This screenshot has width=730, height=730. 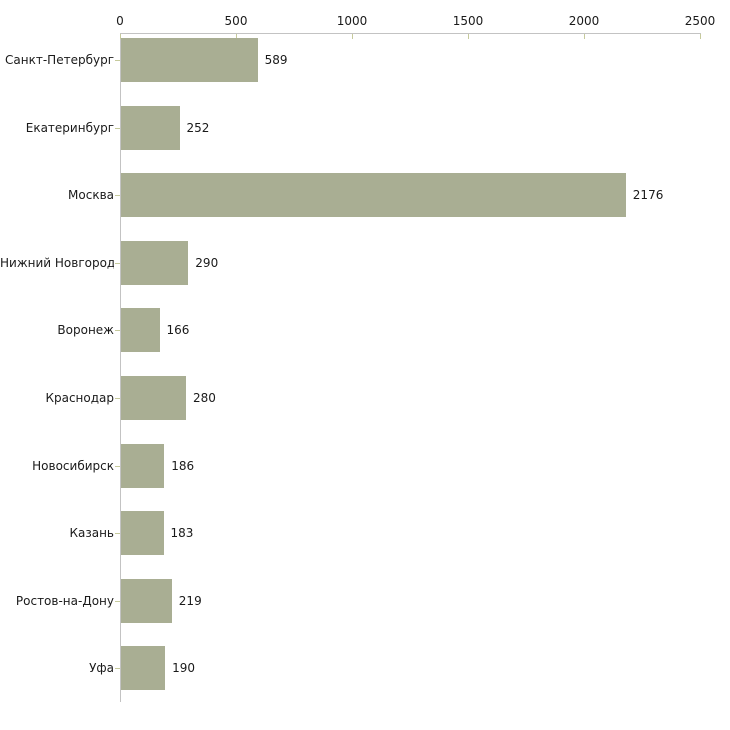 What do you see at coordinates (584, 21) in the screenshot?
I see `x-axis-tick-label: 2000` at bounding box center [584, 21].